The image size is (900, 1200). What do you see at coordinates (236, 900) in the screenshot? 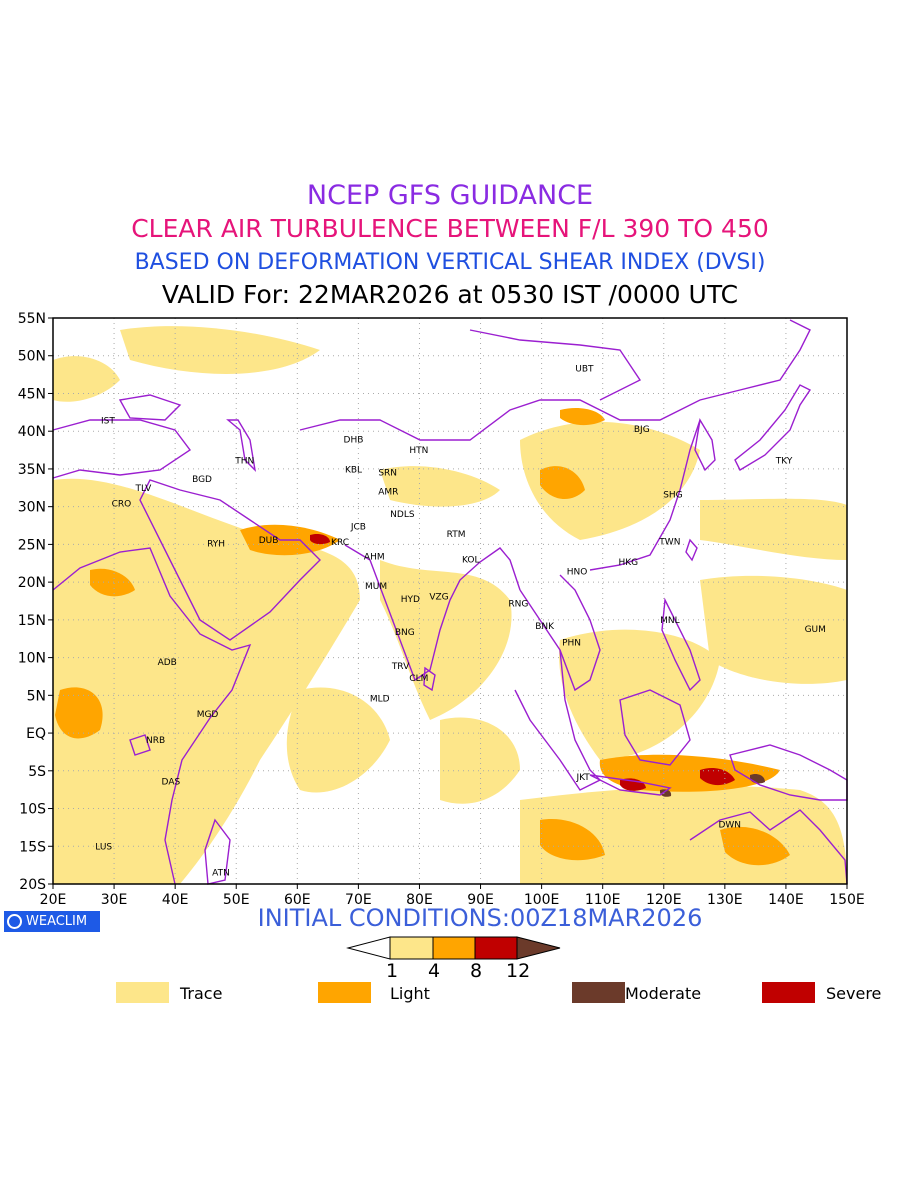
I see `lon-tick-label: 50E` at bounding box center [236, 900].